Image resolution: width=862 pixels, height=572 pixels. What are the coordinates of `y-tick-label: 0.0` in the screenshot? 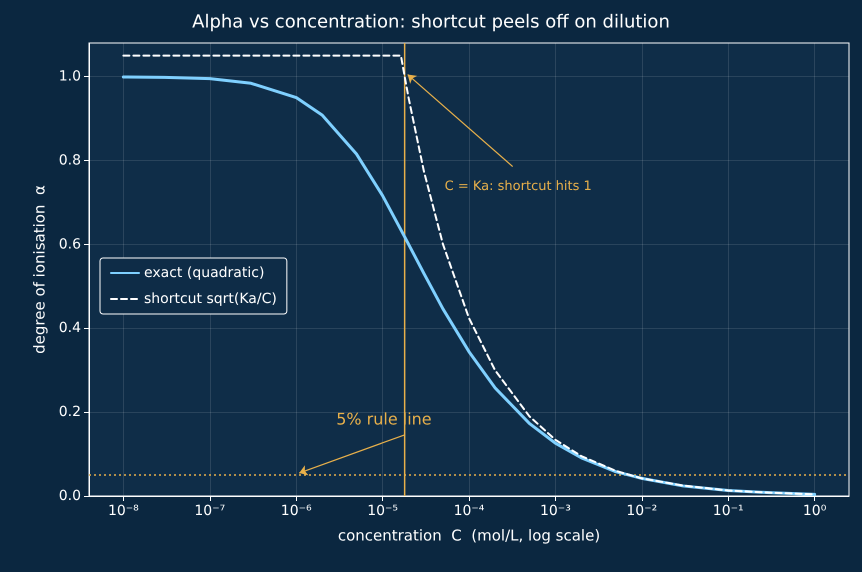 It's located at (69, 496).